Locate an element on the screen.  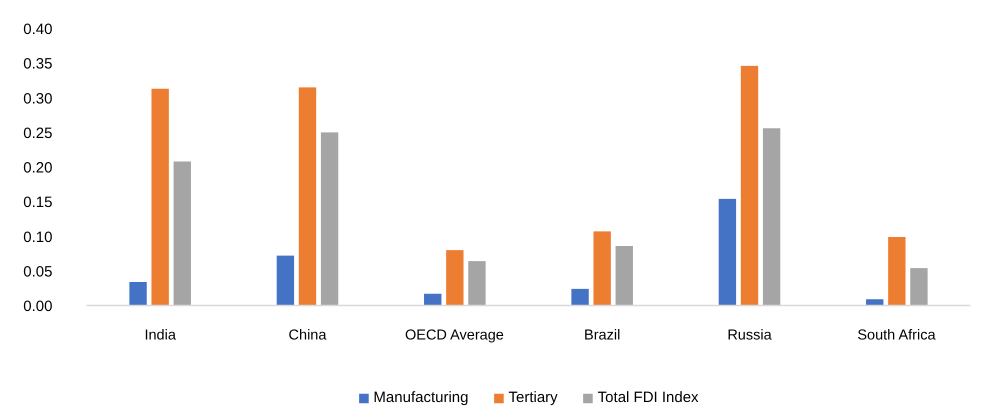
y-tick-label: 0.35 is located at coordinates (38, 64).